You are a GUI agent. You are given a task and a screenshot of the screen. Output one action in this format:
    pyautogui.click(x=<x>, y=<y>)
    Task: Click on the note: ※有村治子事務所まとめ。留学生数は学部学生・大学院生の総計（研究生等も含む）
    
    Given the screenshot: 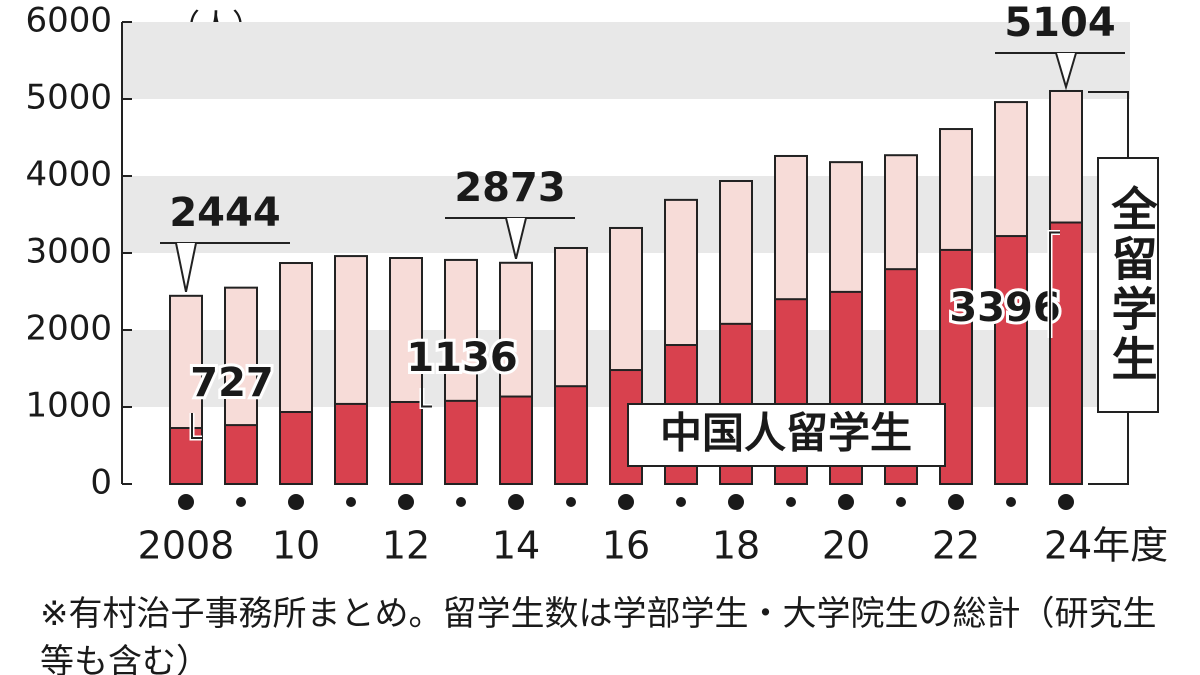 What is the action you would take?
    pyautogui.click(x=598, y=634)
    